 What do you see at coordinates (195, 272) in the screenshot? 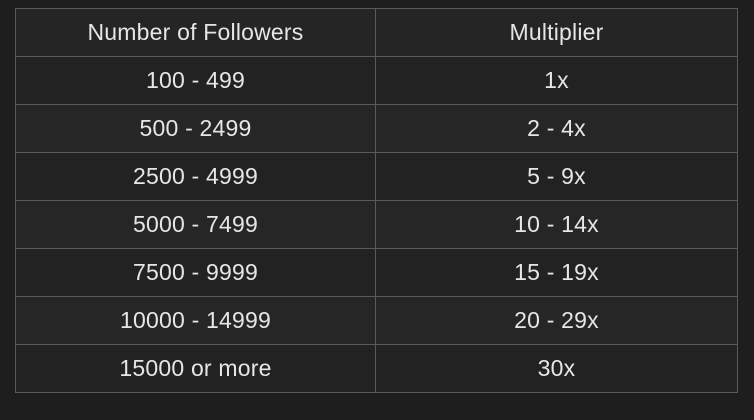
I see `followers-cell: 7500 - 9999` at bounding box center [195, 272].